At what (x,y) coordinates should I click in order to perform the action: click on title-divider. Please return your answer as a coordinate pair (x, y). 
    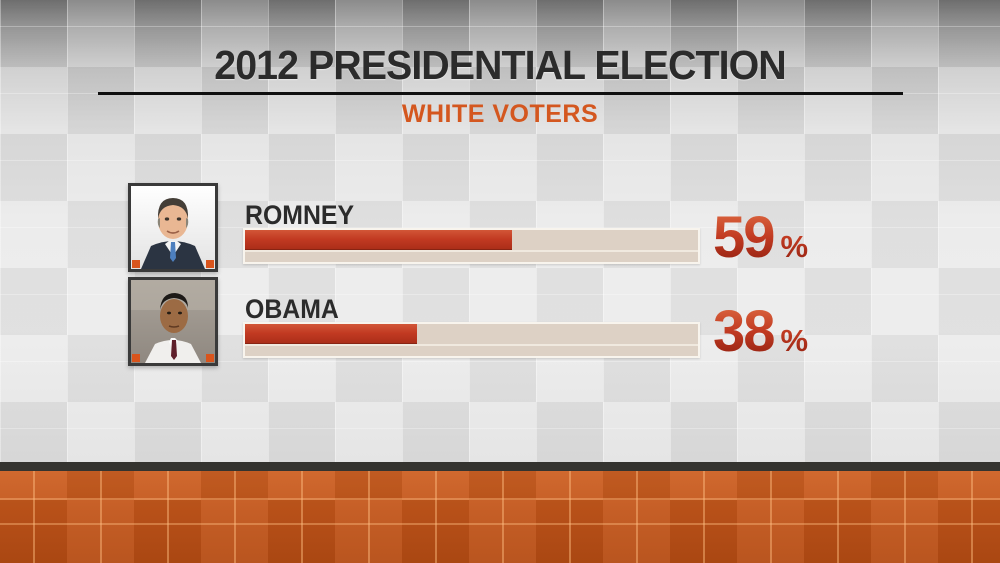
    Looking at the image, I should click on (500, 93).